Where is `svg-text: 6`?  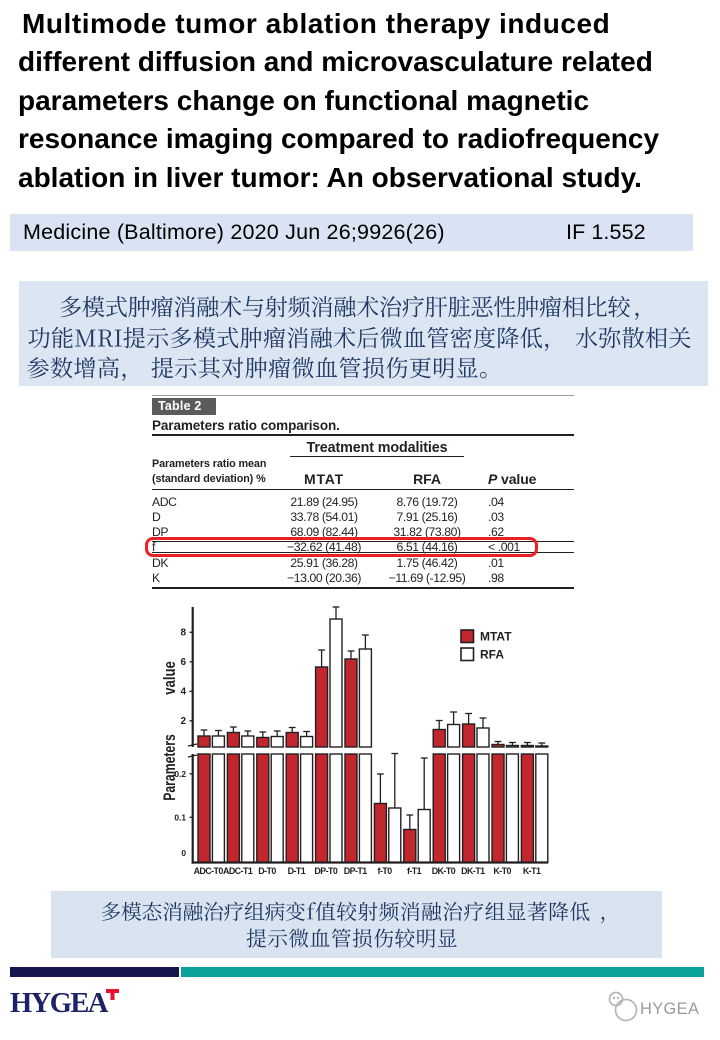 svg-text: 6 is located at coordinates (183, 662).